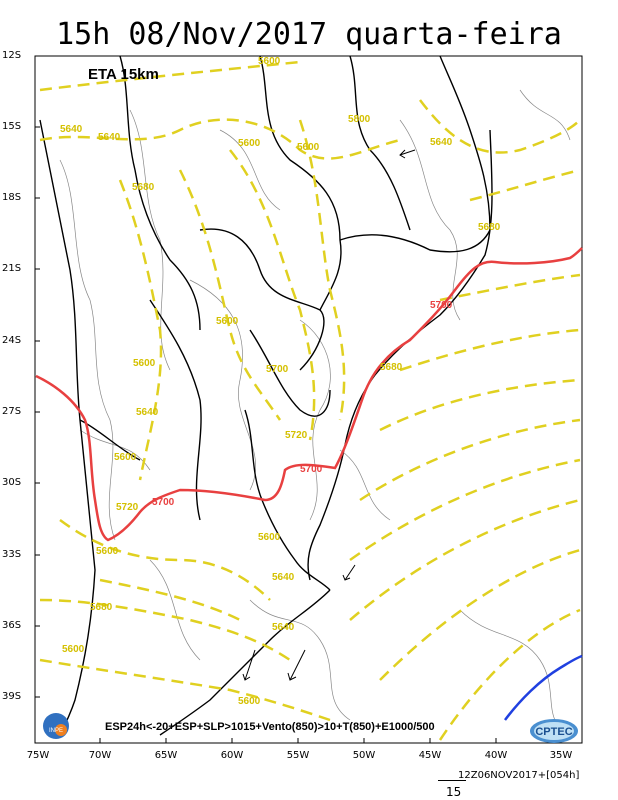 The height and width of the screenshot is (800, 618). I want to click on run-info: 12Z06NOV2017+[054h], so click(519, 775).